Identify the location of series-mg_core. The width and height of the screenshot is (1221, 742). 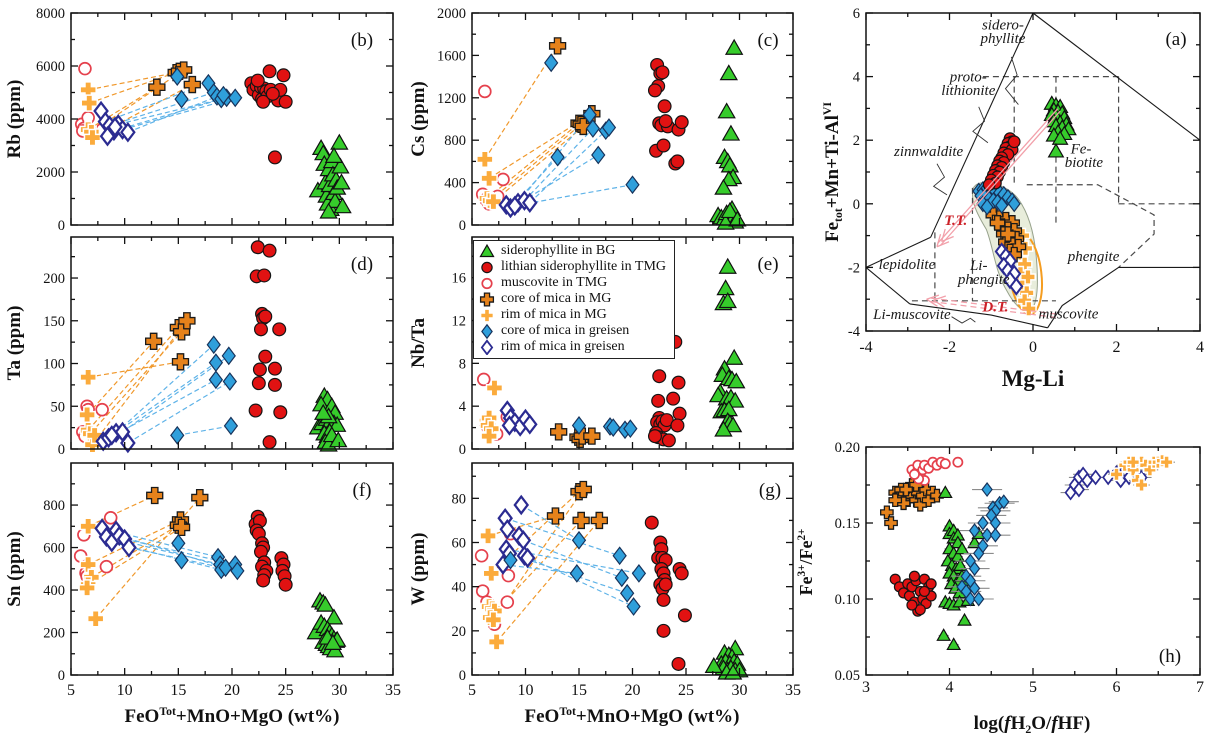
(1006, 235).